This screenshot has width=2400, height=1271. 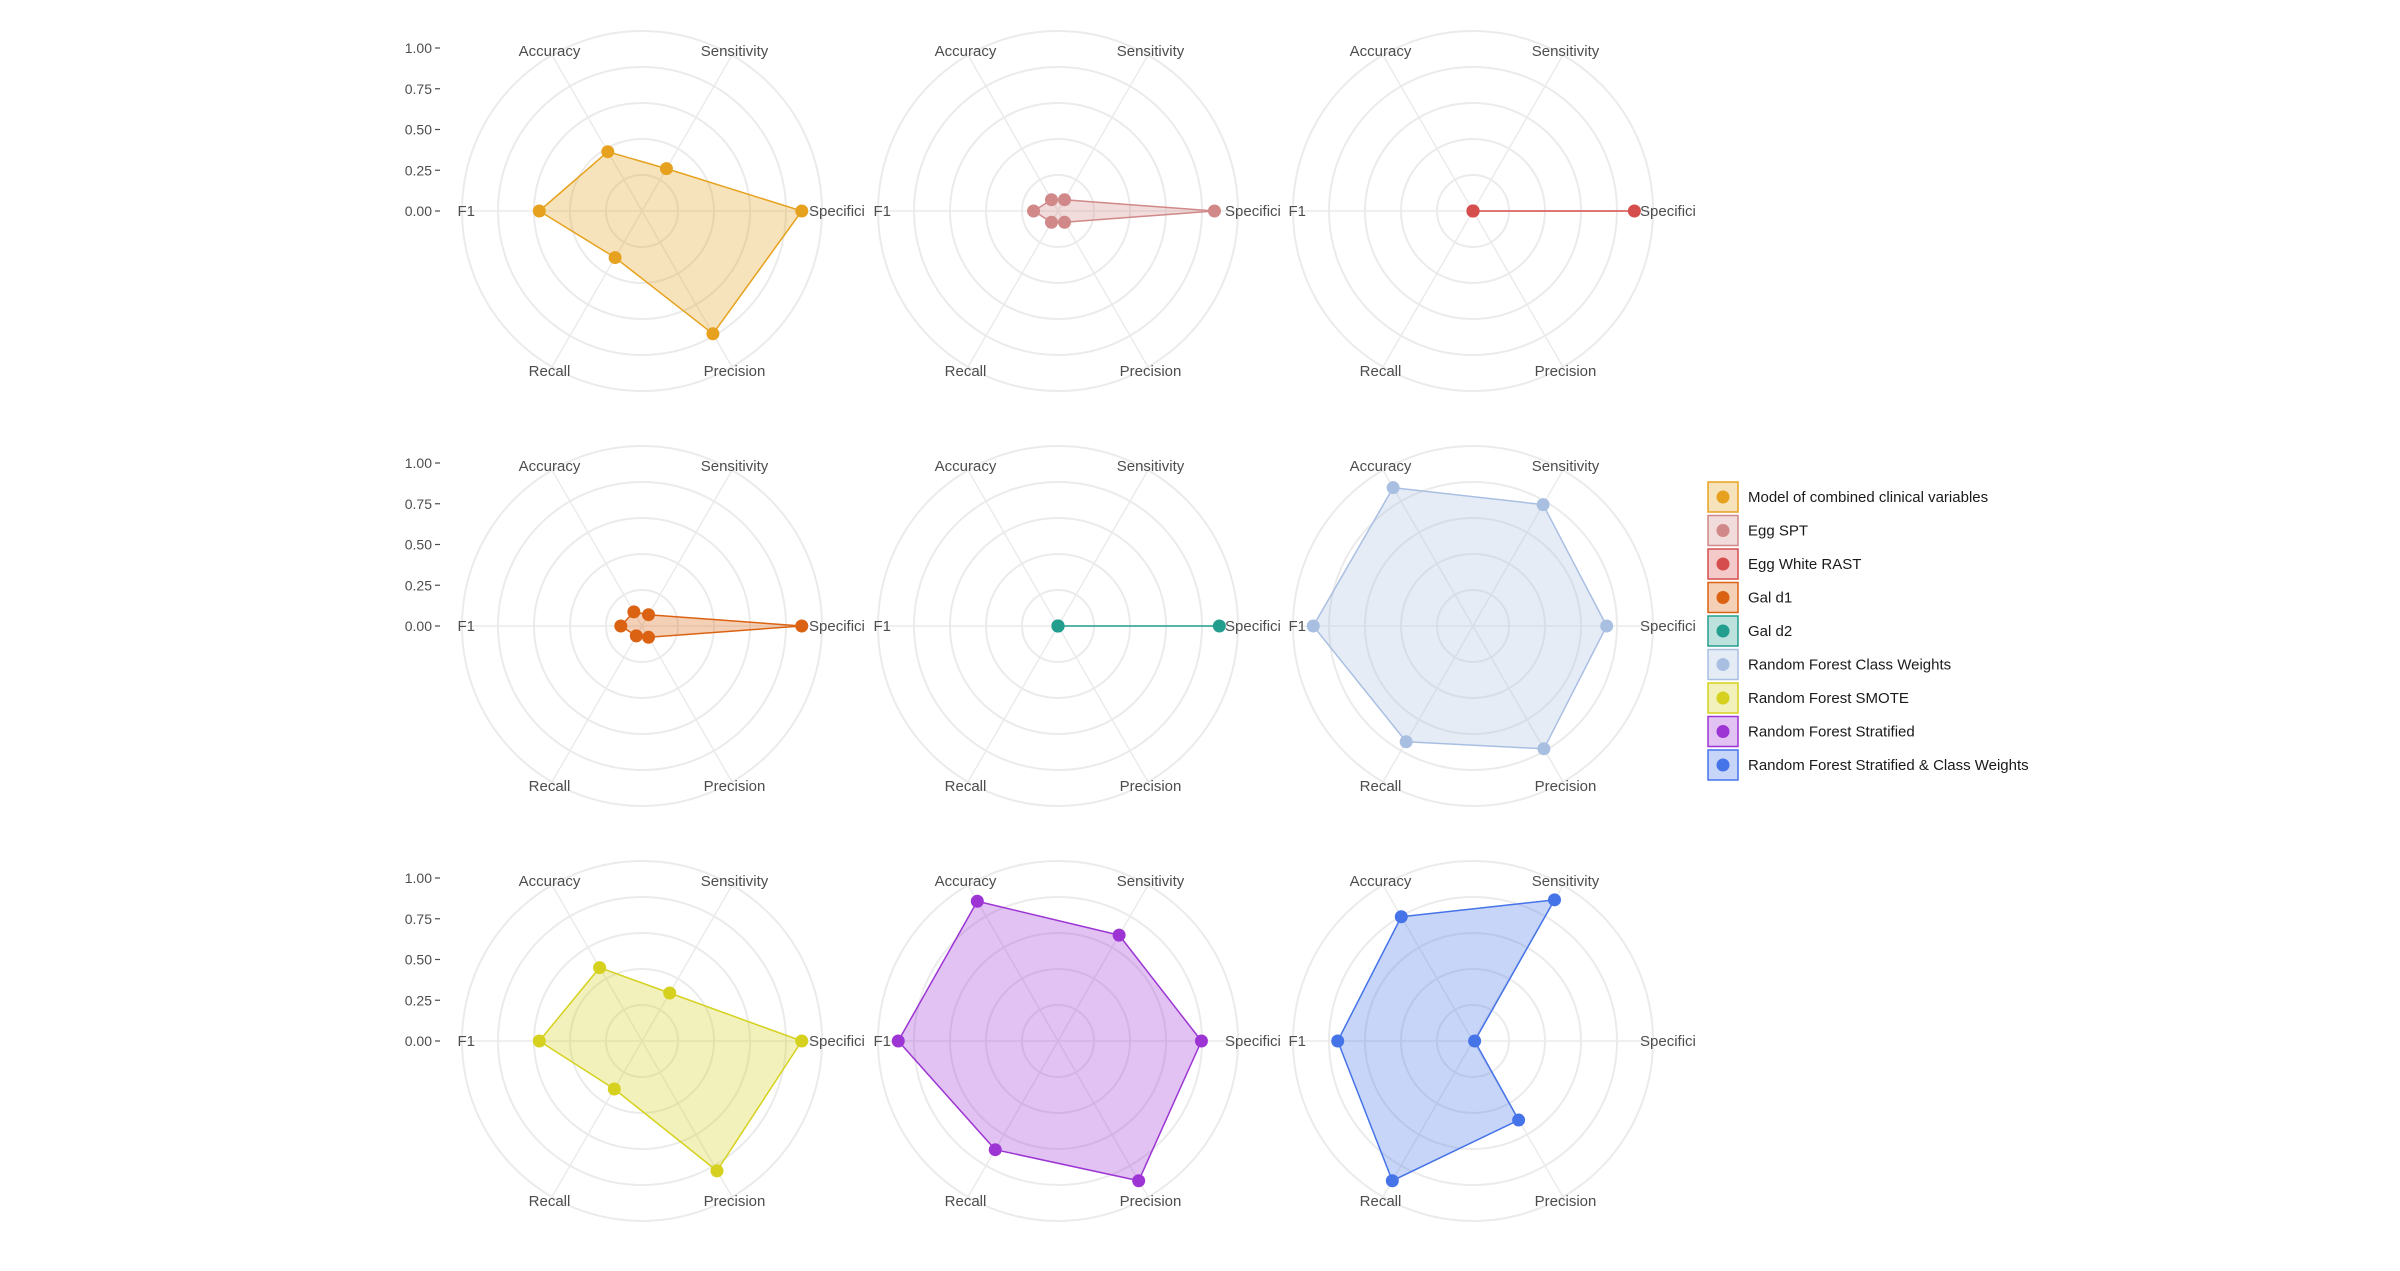 What do you see at coordinates (1849, 665) in the screenshot?
I see `legend-label: Random Forest Class Weights` at bounding box center [1849, 665].